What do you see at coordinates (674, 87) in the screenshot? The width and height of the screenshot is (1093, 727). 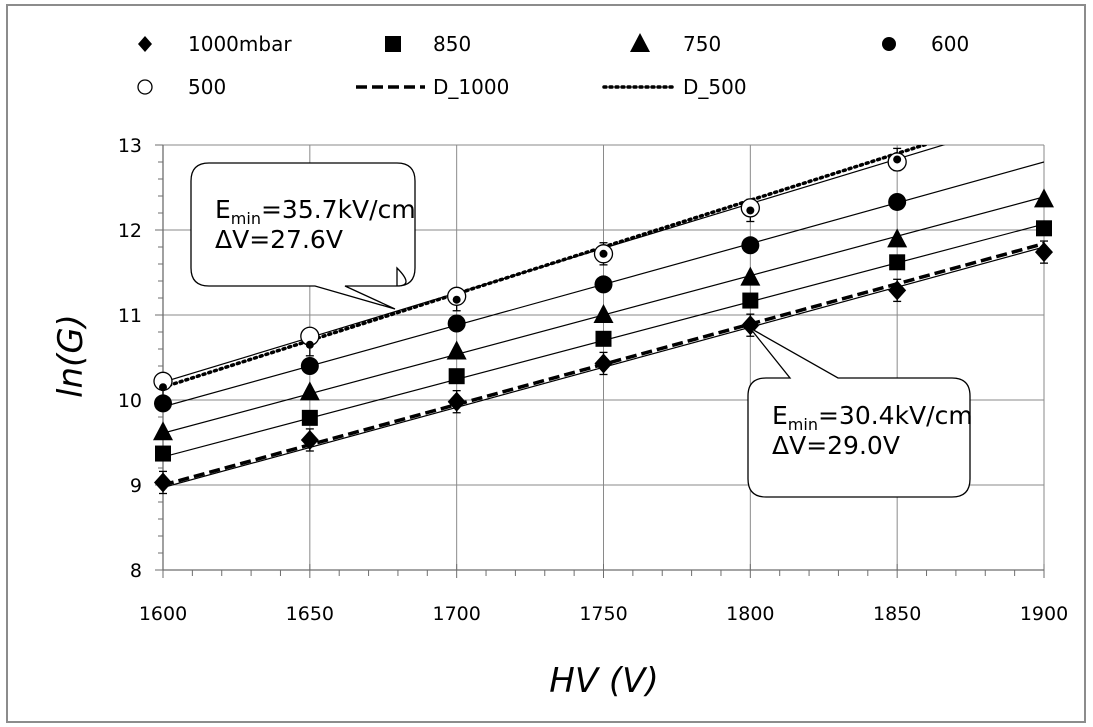 I see `legend-item-d-500: D_500` at bounding box center [674, 87].